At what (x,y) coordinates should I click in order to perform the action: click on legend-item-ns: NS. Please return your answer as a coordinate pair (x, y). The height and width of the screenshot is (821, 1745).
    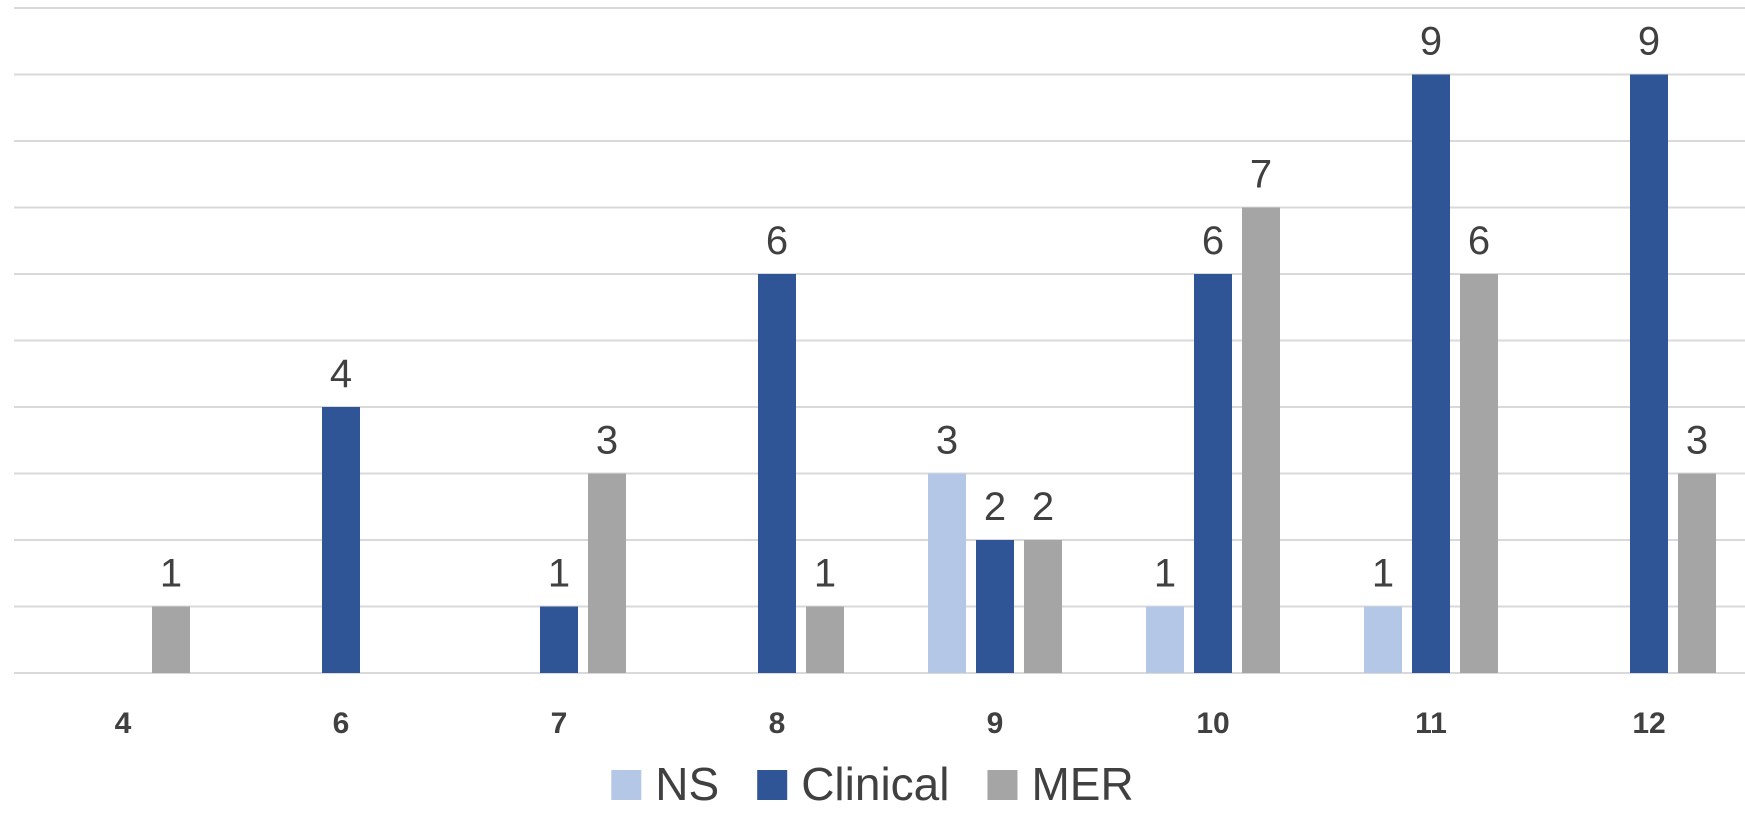
    Looking at the image, I should click on (665, 784).